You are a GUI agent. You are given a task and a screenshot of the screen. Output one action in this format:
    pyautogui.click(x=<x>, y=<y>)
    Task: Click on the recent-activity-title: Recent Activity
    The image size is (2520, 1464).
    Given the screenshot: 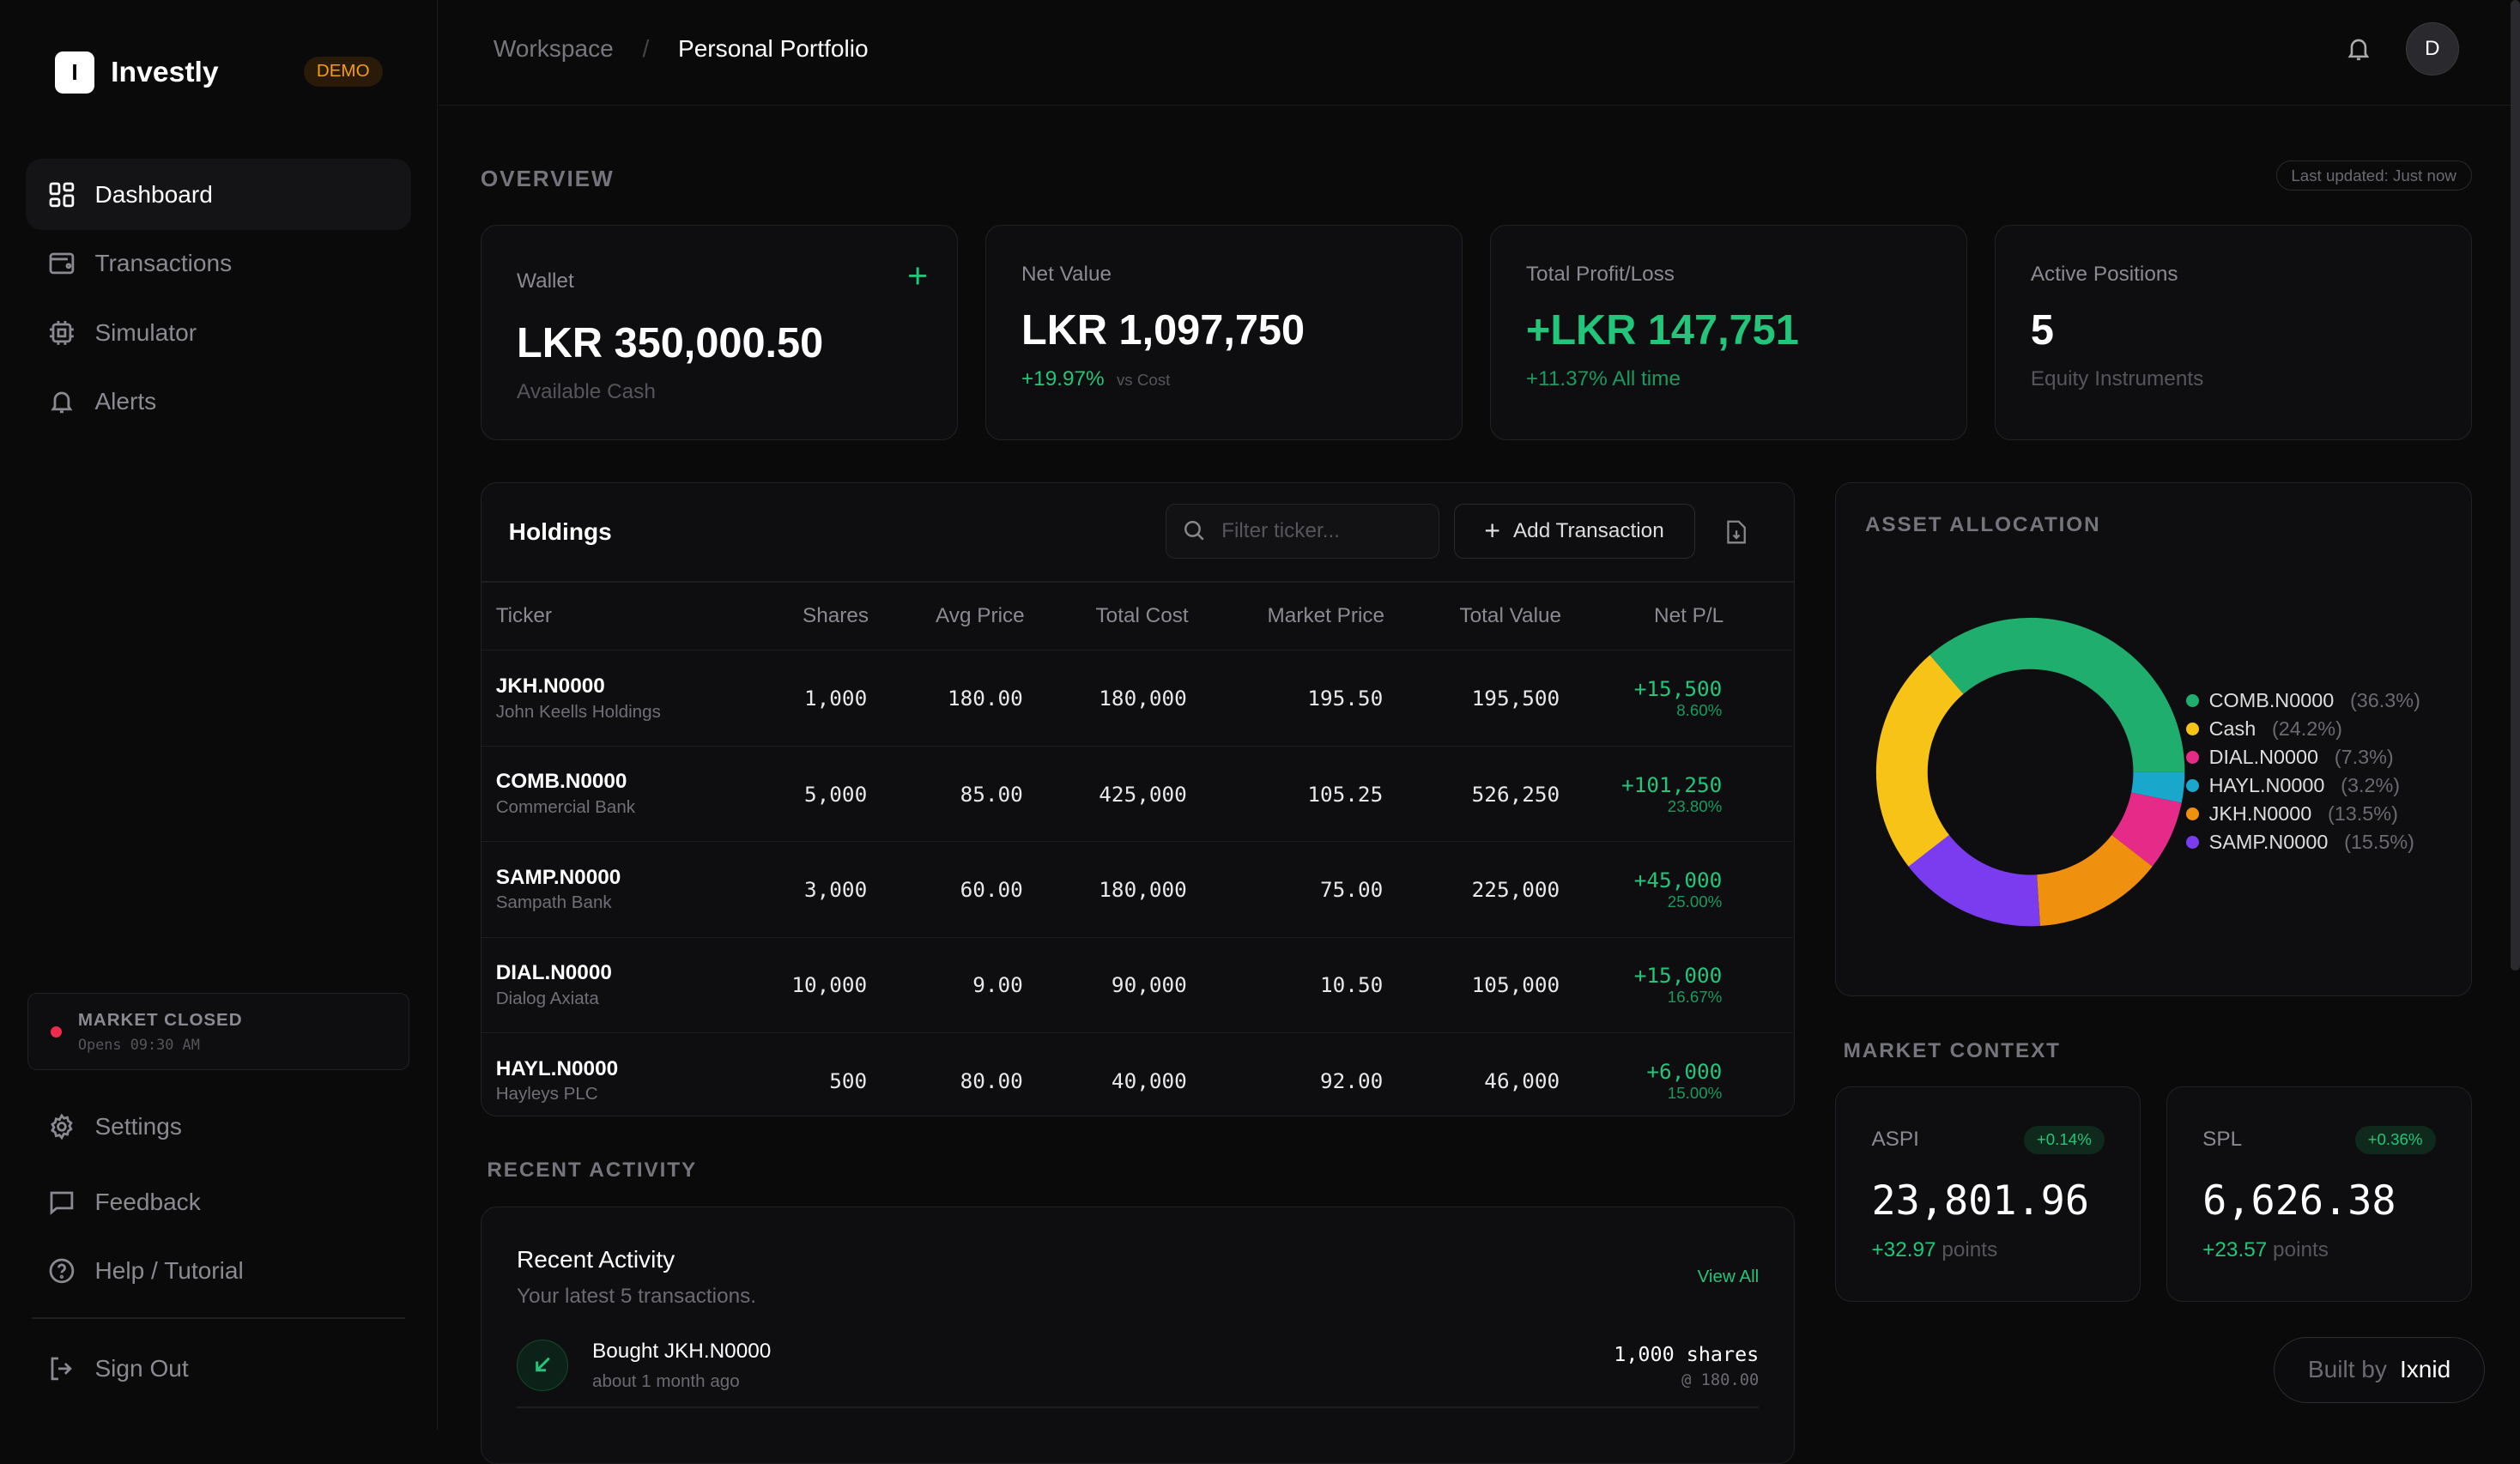 What is the action you would take?
    pyautogui.click(x=596, y=1260)
    